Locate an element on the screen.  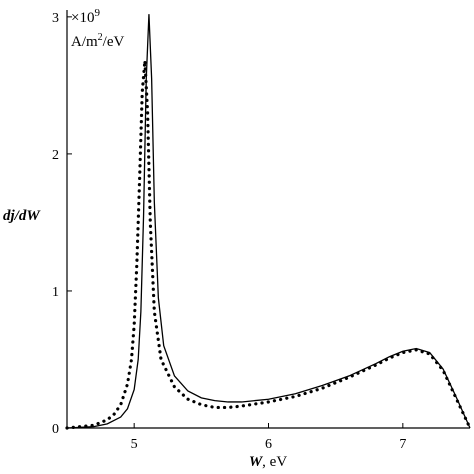
y-multiplier-prefix: ×10 is located at coordinates (82, 18).